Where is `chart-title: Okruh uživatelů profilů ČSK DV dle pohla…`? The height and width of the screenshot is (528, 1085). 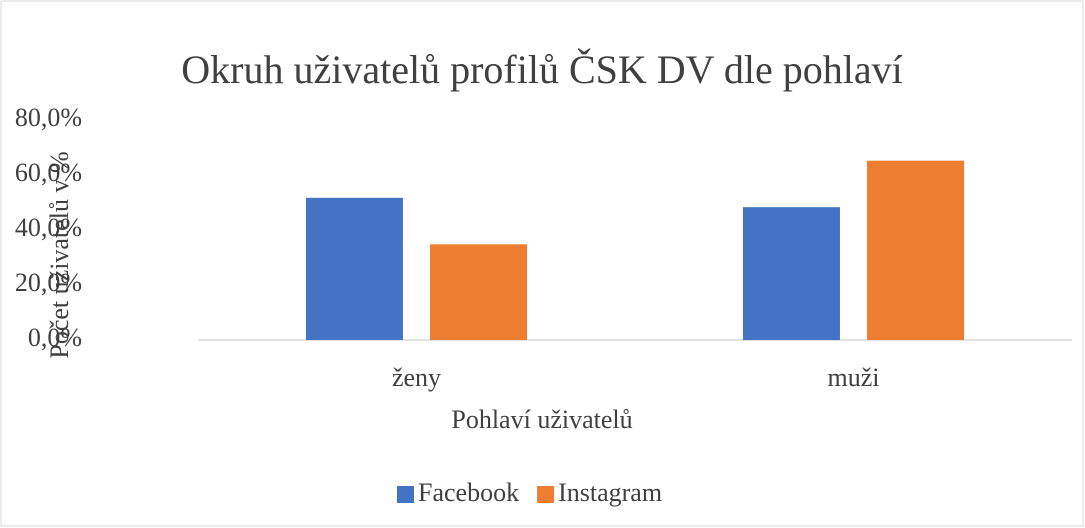 chart-title: Okruh uživatelů profilů ČSK DV dle pohla… is located at coordinates (541, 69).